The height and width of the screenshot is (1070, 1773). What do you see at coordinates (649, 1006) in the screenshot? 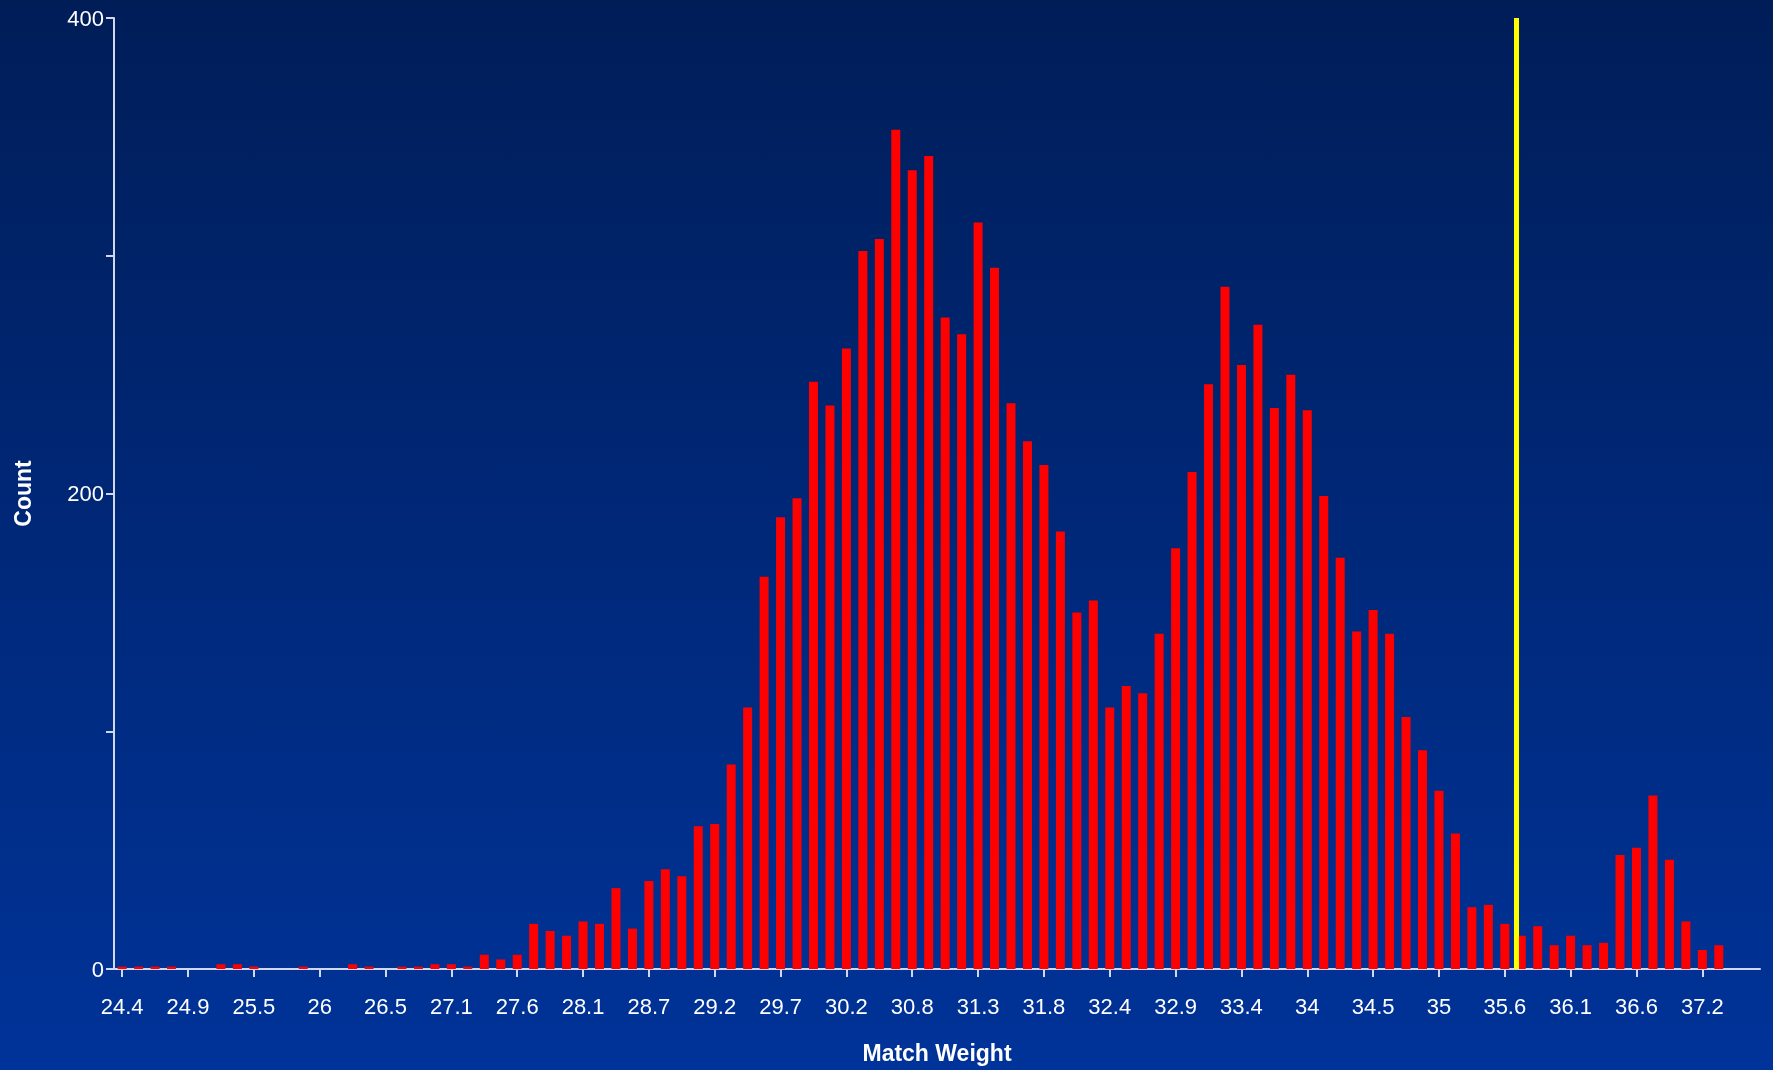
I see `x-tick-label: 28.7` at bounding box center [649, 1006].